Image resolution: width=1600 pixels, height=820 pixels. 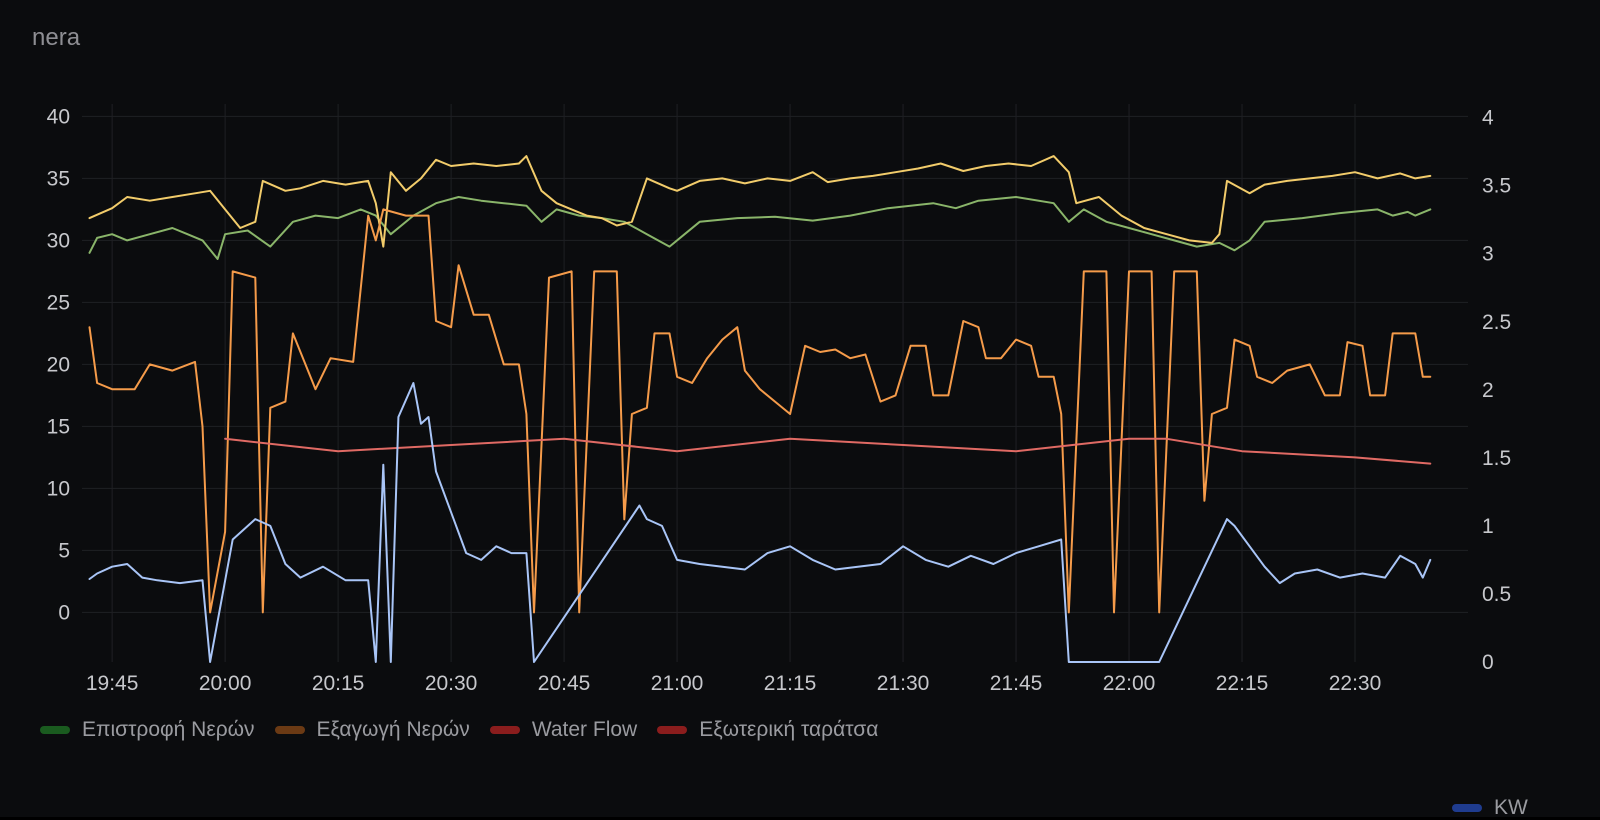 What do you see at coordinates (677, 683) in the screenshot?
I see `x-tick-label: 21:00` at bounding box center [677, 683].